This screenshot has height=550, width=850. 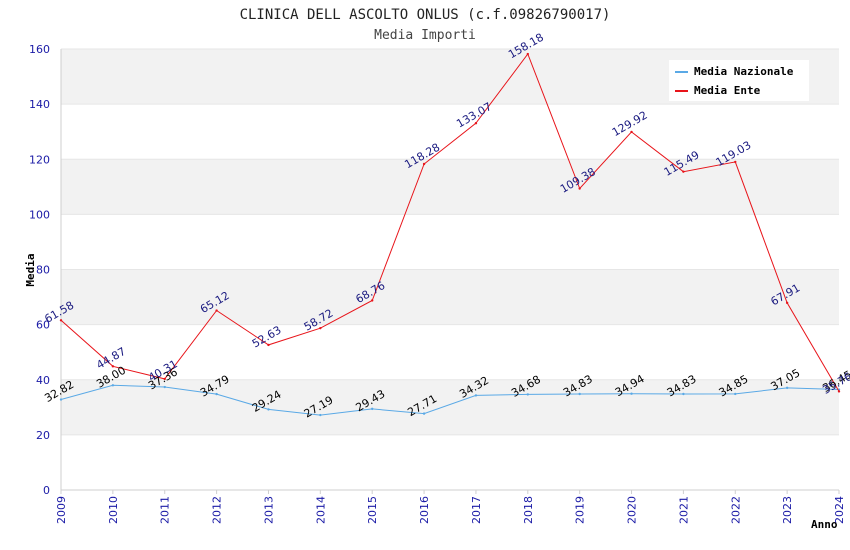 I want to click on y-tick-label: 160, so click(x=39, y=49).